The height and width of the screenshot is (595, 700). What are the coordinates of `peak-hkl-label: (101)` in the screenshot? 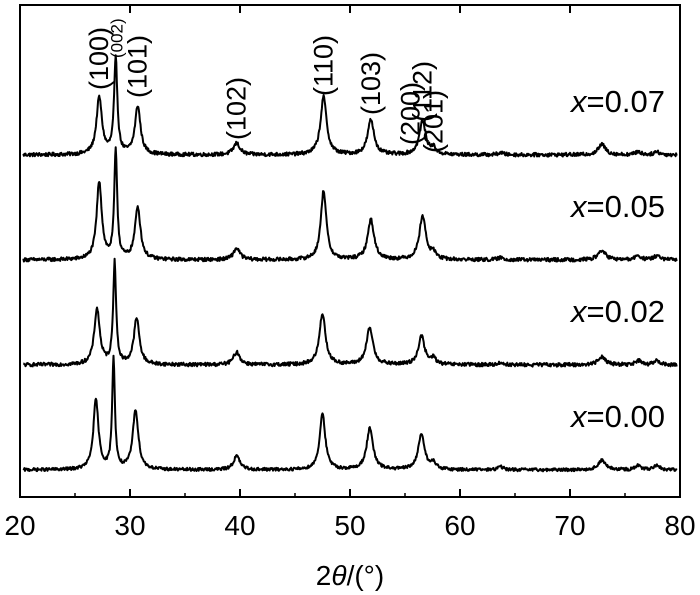 It's located at (138, 66).